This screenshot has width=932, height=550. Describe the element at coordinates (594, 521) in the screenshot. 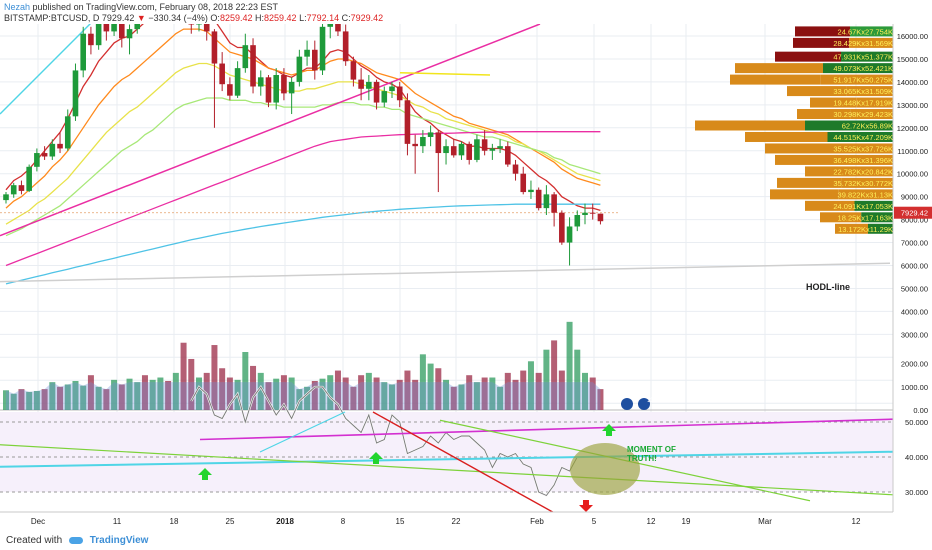

I see `time-tick-9: 5` at that location.